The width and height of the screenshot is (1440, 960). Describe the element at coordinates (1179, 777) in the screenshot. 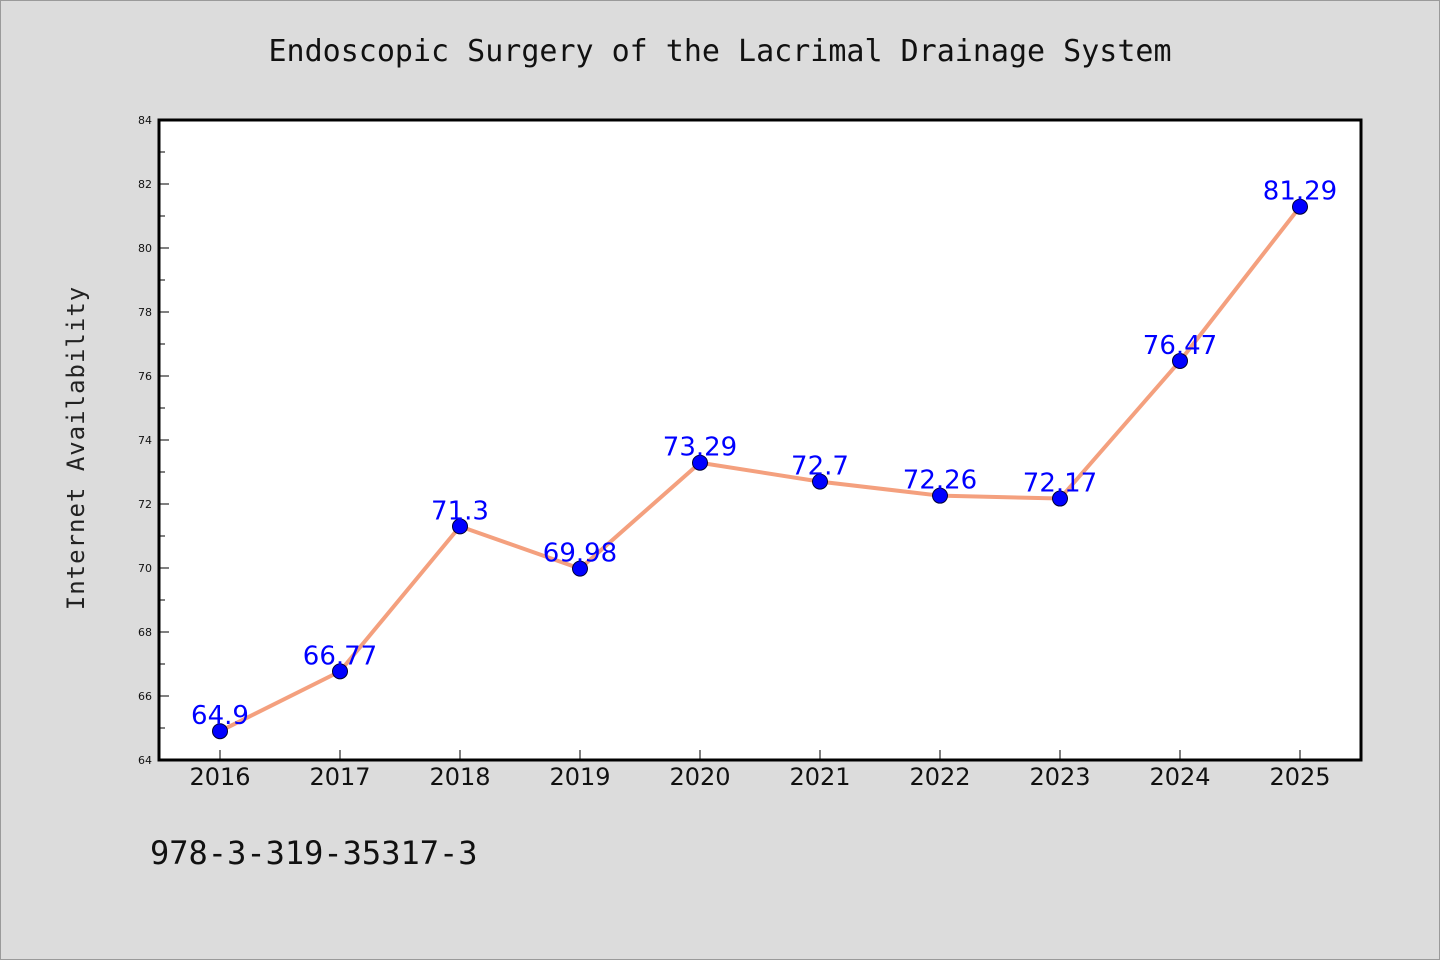

I see `x-tick-label: 2024` at that location.